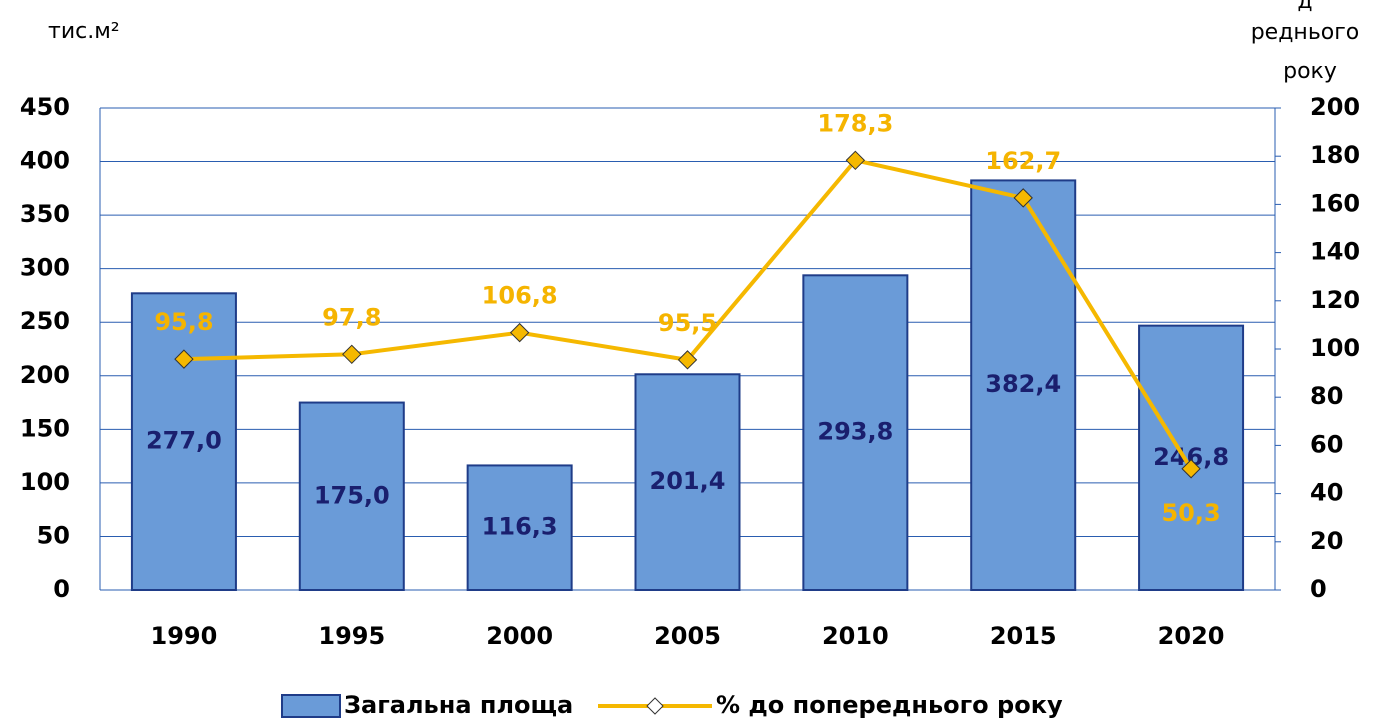  What do you see at coordinates (184, 636) in the screenshot?
I see `x-tick-label: 1990` at bounding box center [184, 636].